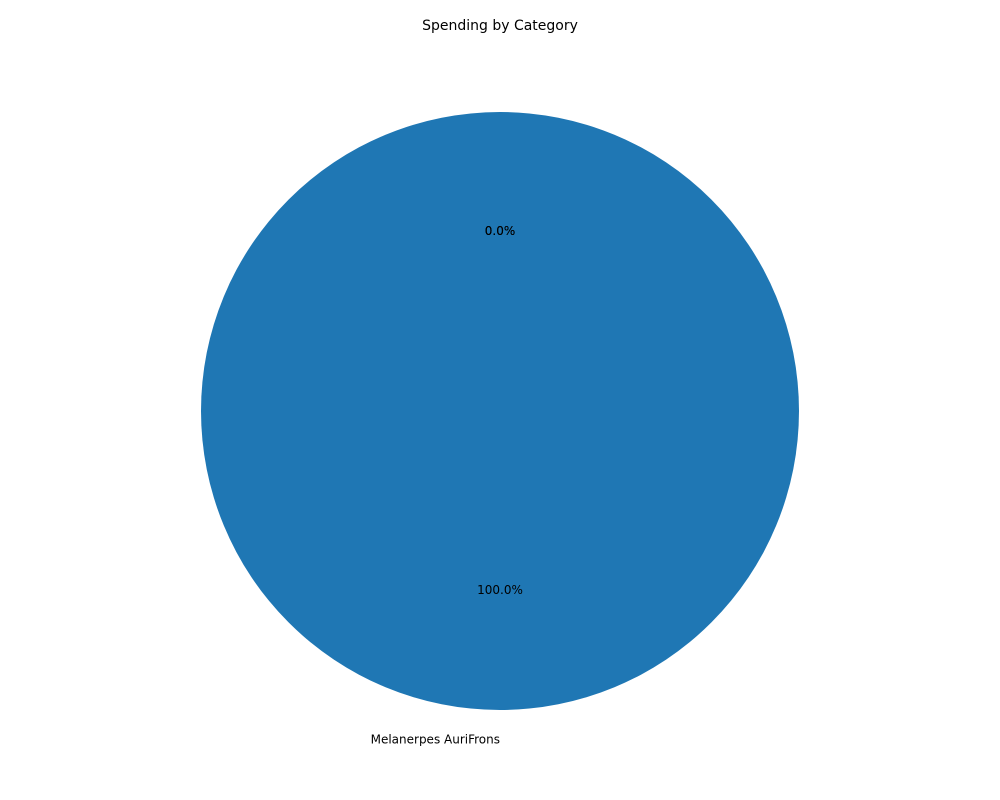 The width and height of the screenshot is (1000, 800). What do you see at coordinates (500, 231) in the screenshot?
I see `pie-slice-percent-2: 0.0%` at bounding box center [500, 231].